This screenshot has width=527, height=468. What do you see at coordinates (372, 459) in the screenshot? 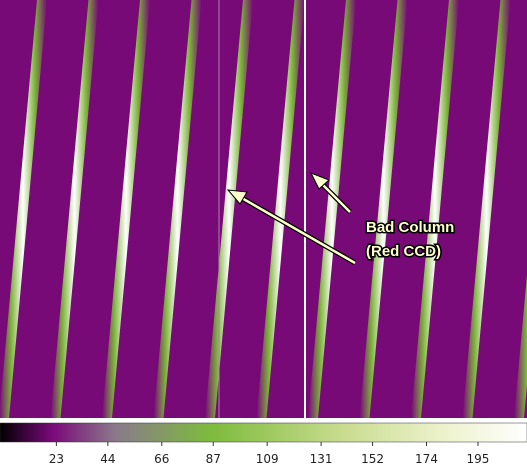
I see `colorbar-tick-label: 152` at bounding box center [372, 459].